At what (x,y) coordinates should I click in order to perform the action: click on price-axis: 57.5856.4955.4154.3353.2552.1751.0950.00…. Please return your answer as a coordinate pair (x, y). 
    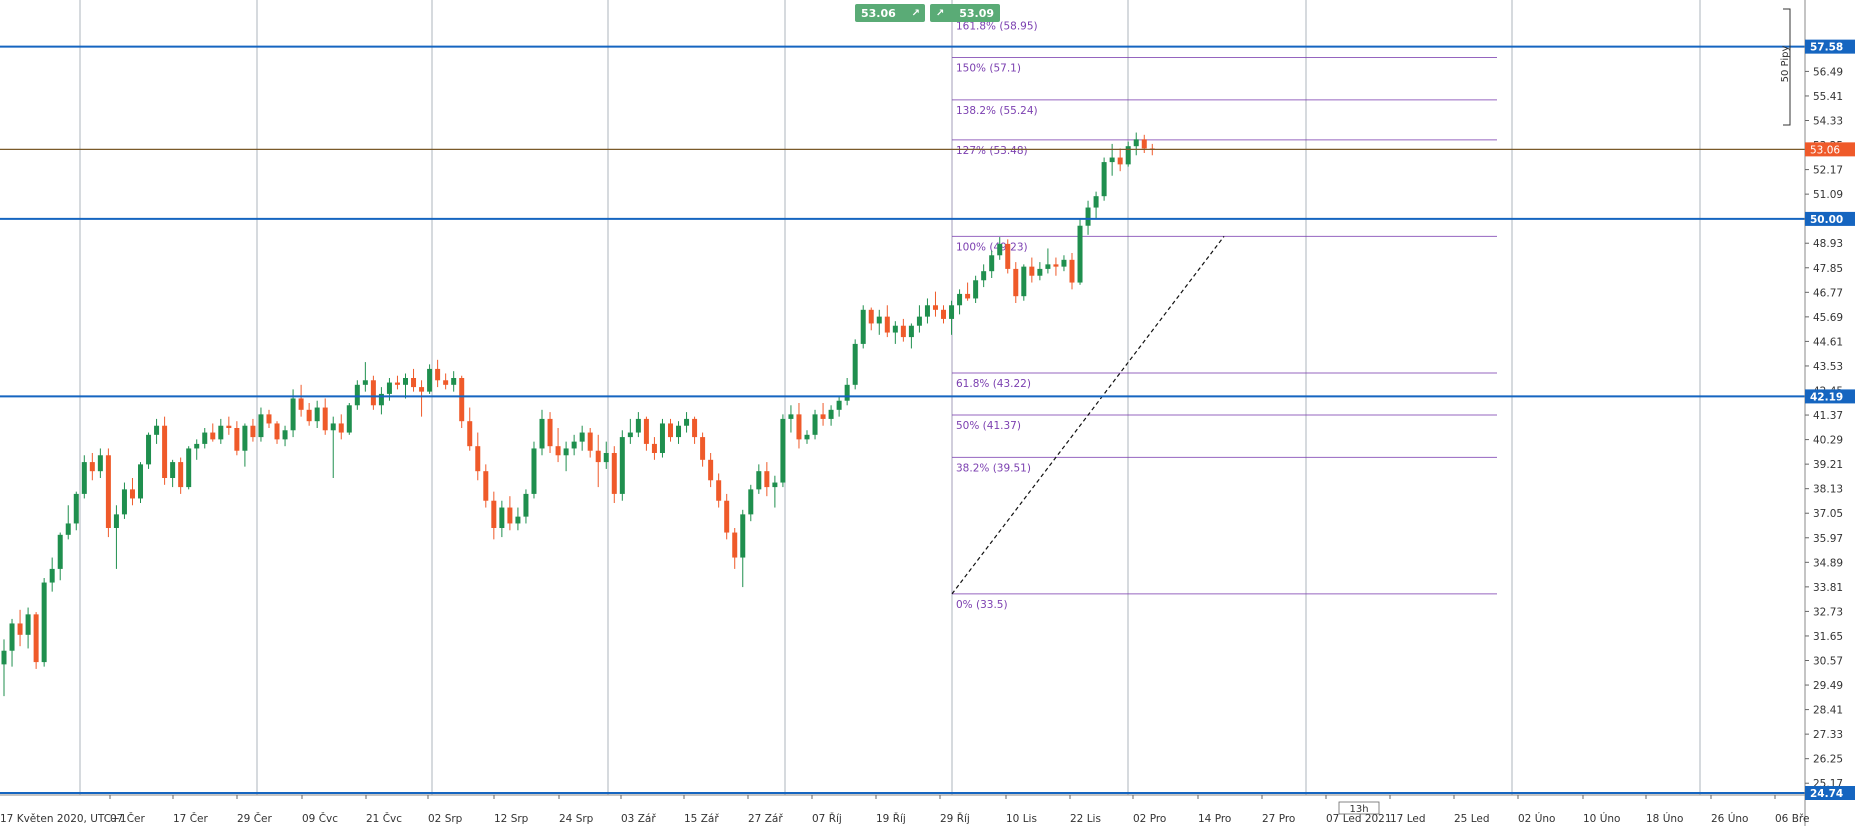
    Looking at the image, I should click on (1829, 413).